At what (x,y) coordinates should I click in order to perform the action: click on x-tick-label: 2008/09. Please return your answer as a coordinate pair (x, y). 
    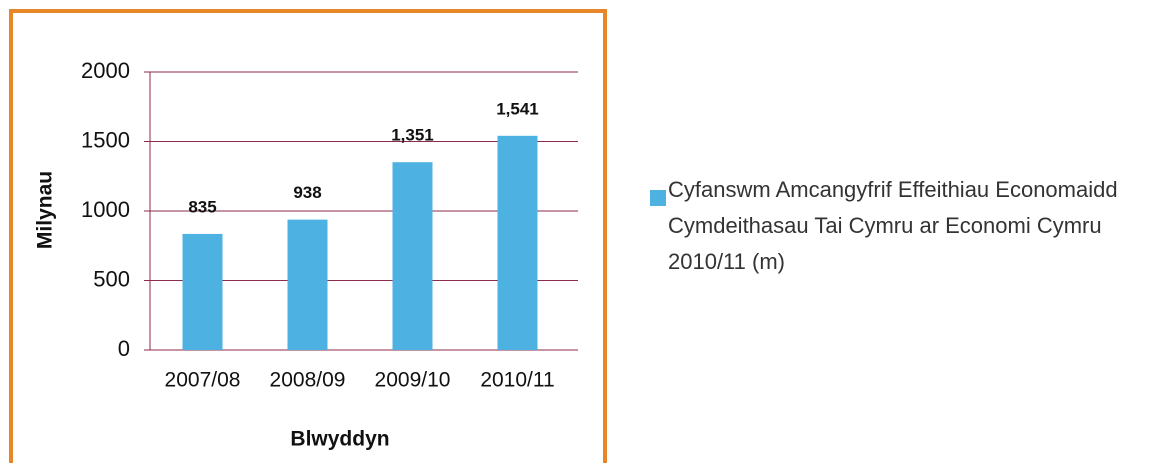
    Looking at the image, I should click on (308, 380).